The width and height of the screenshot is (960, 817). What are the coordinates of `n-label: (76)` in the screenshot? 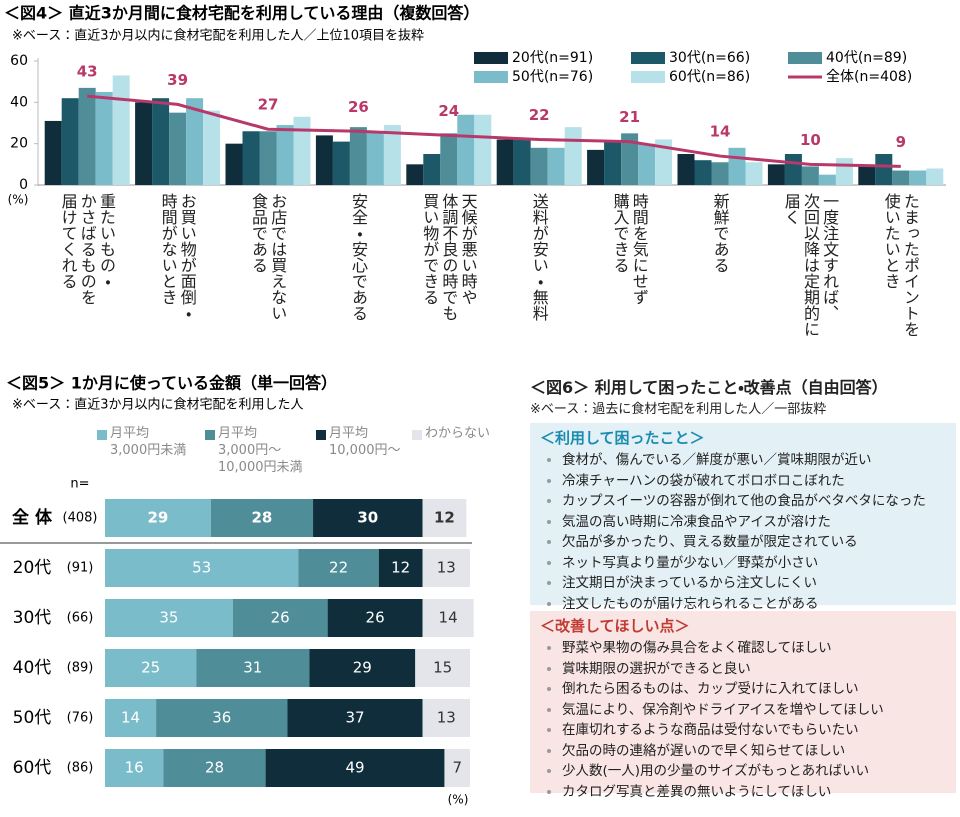 It's located at (80, 718).